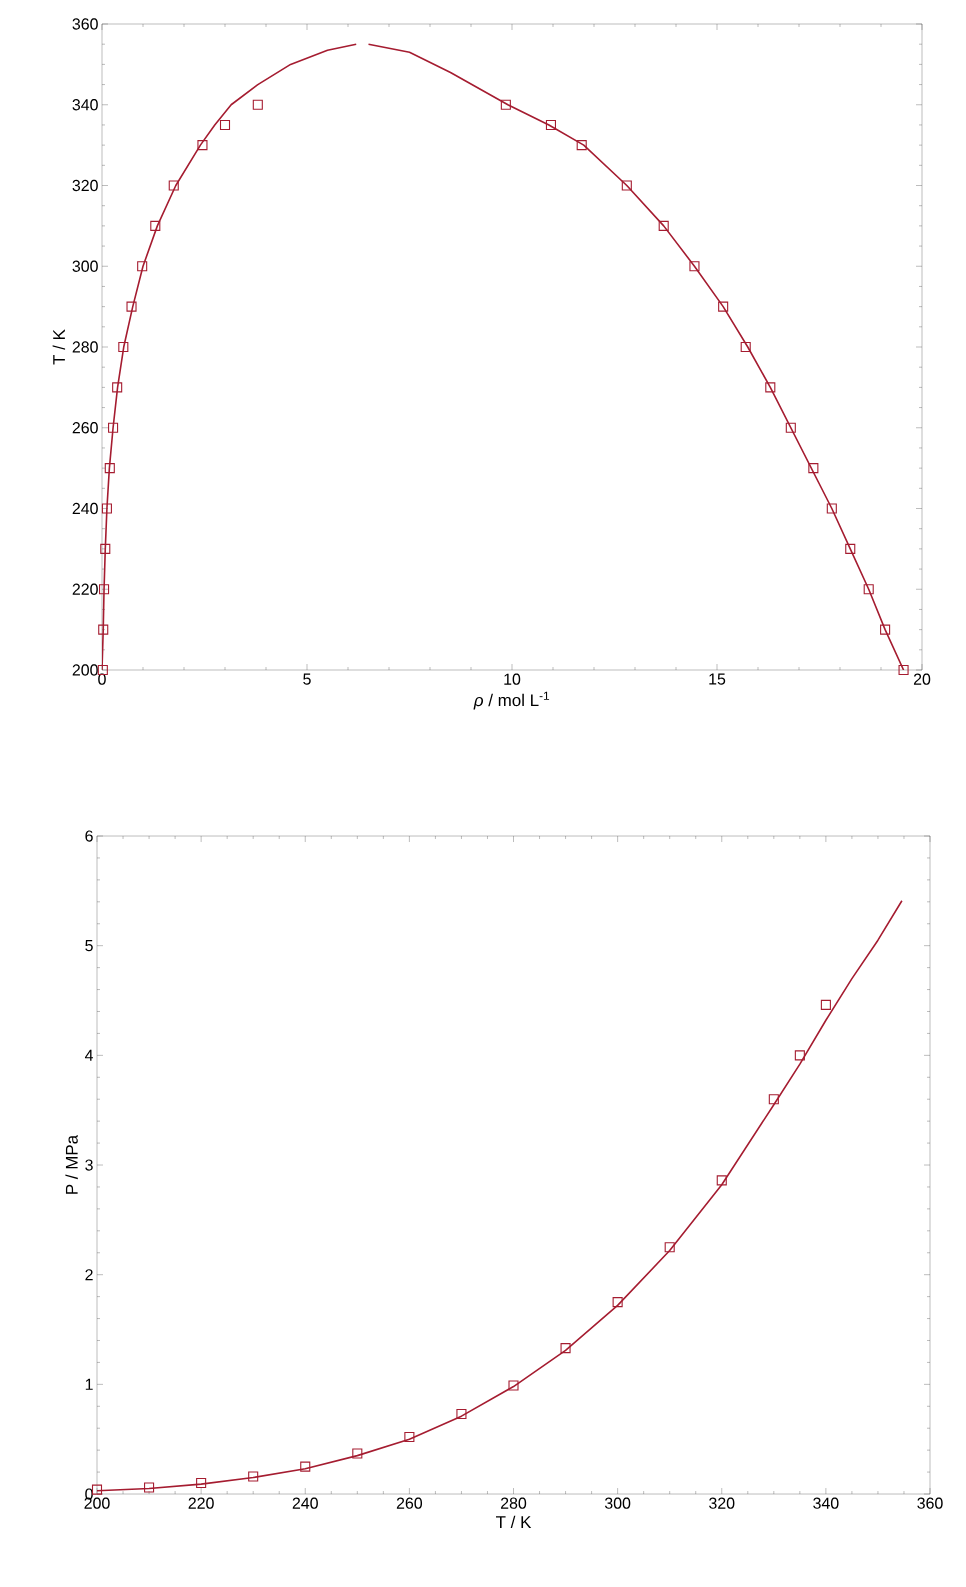 The height and width of the screenshot is (1587, 966). Describe the element at coordinates (89, 1384) in the screenshot. I see `y-tick-label: 1` at that location.